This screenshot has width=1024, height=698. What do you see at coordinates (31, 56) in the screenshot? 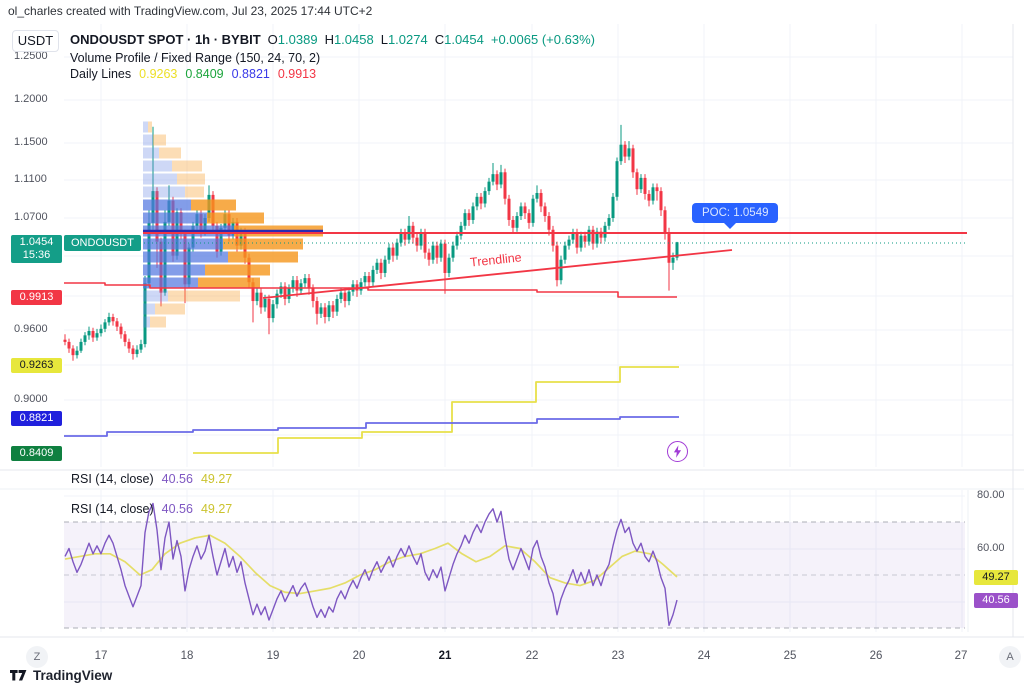
I see `price-tick-label: 1.2500` at bounding box center [31, 56].